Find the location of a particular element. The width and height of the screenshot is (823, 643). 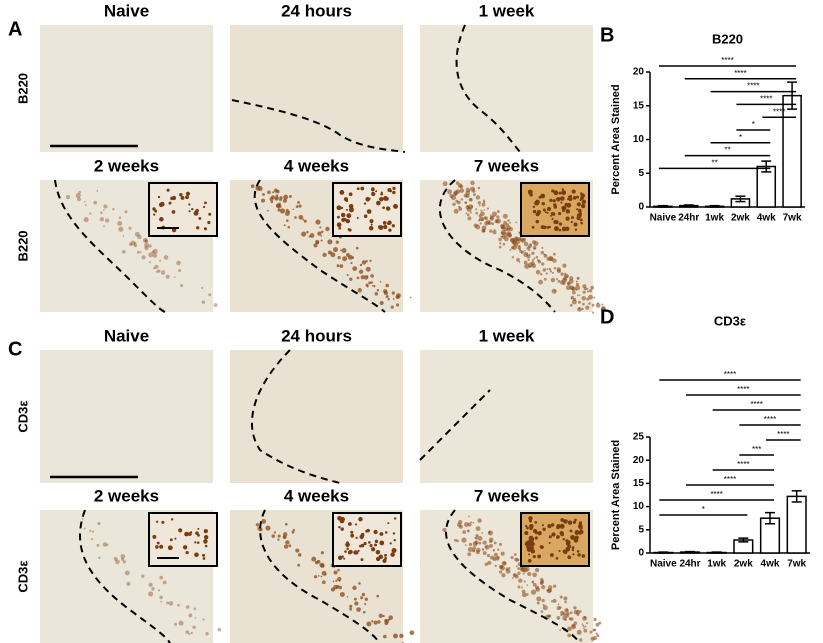

column-title: 2 weeks is located at coordinates (126, 165).